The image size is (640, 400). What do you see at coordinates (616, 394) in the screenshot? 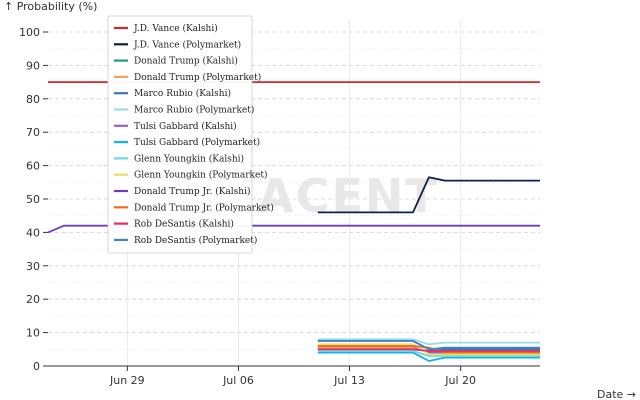
I see `x-axis-title: Date →` at bounding box center [616, 394].